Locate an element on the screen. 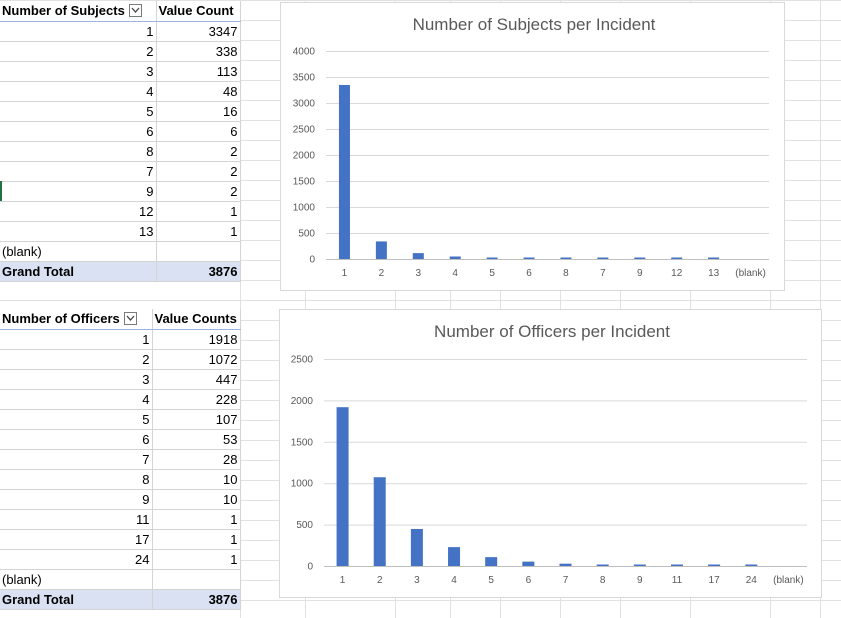 This screenshot has width=841, height=618. x-tick-label: 1 is located at coordinates (345, 273).